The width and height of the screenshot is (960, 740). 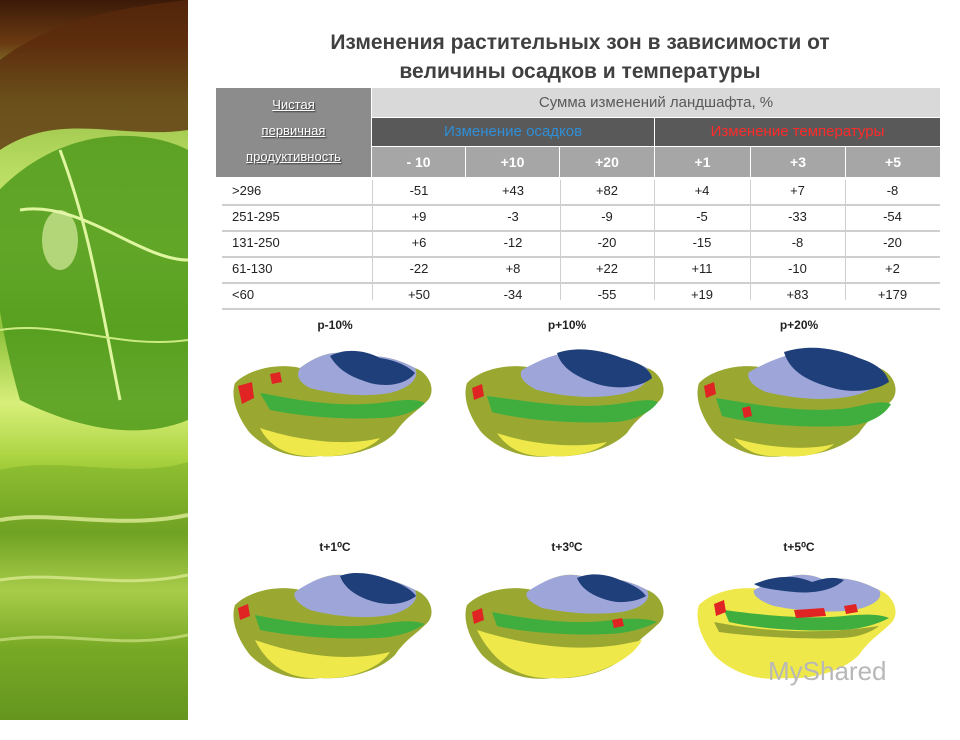 What do you see at coordinates (419, 242) in the screenshot?
I see `table-cell: +6` at bounding box center [419, 242].